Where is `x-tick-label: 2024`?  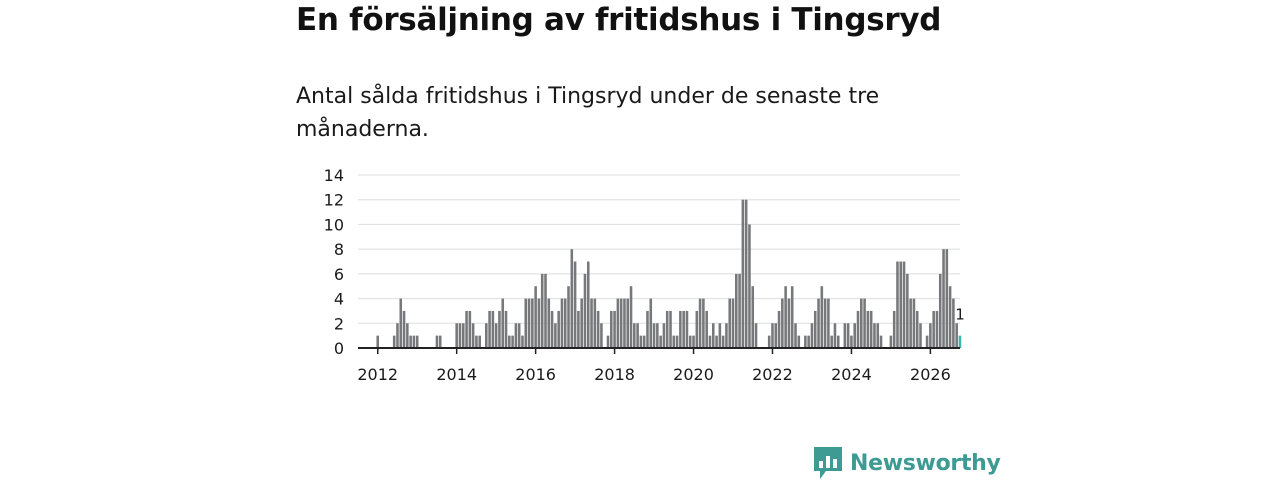 x-tick-label: 2024 is located at coordinates (851, 374).